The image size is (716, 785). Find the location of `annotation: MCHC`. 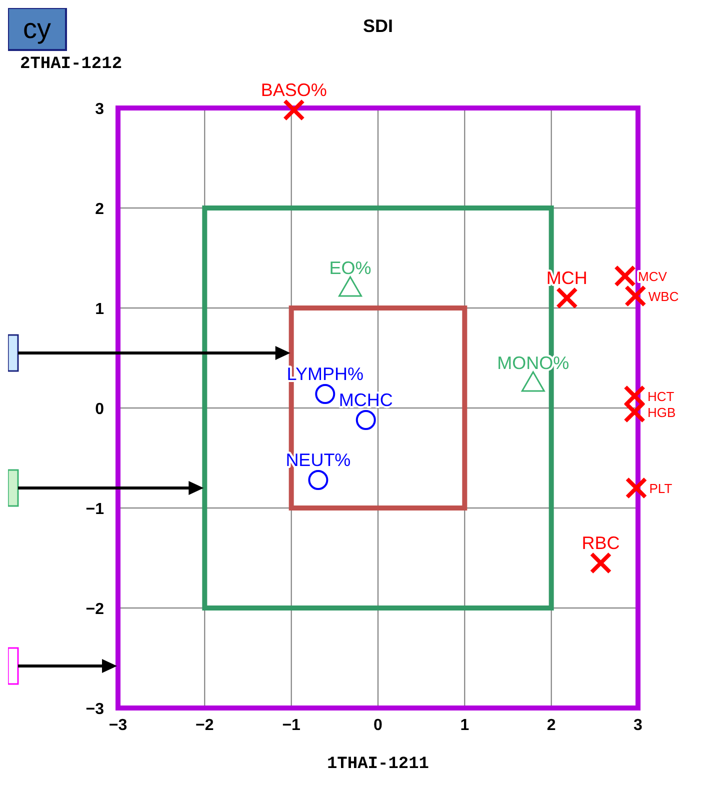

annotation: MCHC is located at coordinates (365, 400).